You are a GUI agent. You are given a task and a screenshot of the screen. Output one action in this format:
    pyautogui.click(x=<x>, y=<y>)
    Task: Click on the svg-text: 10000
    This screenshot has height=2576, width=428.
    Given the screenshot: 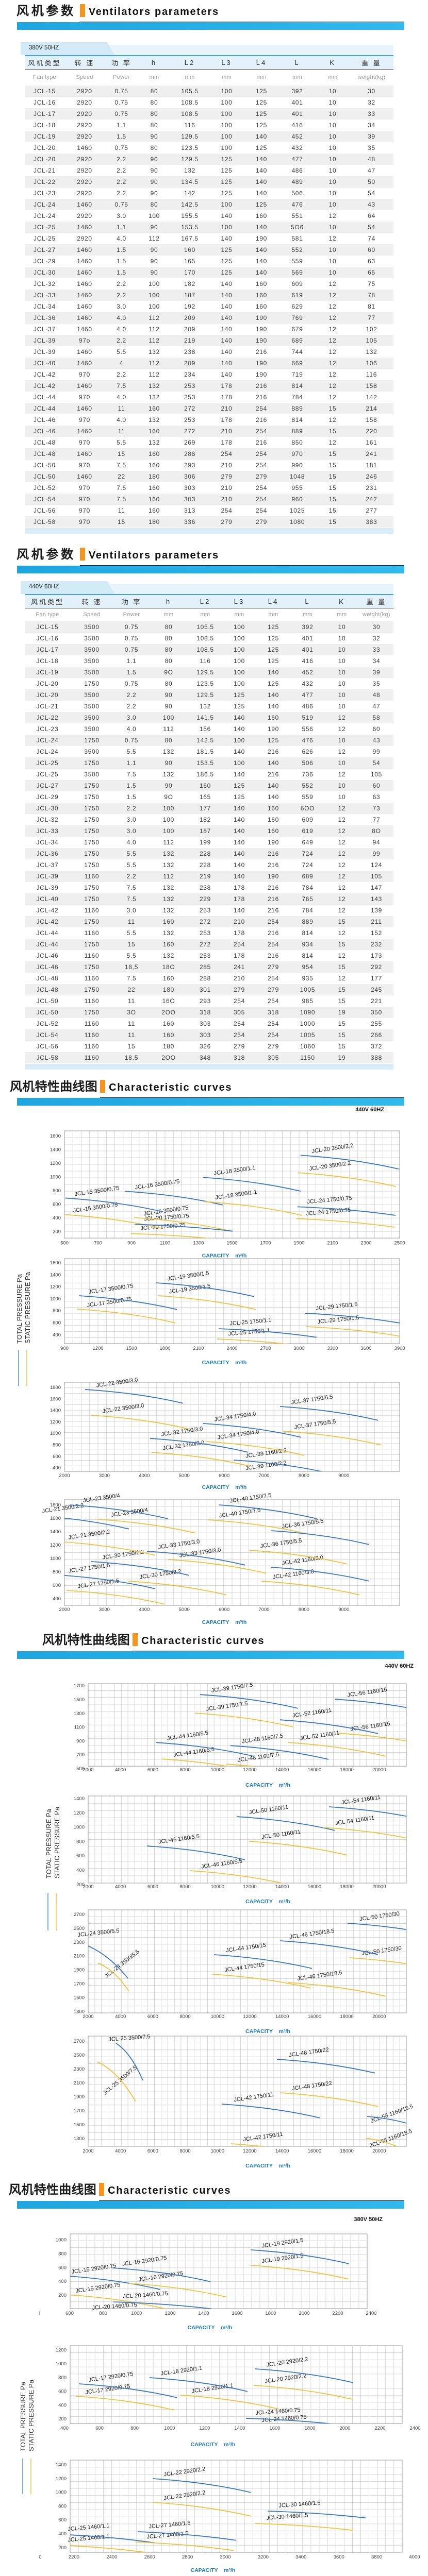 What is the action you would take?
    pyautogui.click(x=217, y=2017)
    